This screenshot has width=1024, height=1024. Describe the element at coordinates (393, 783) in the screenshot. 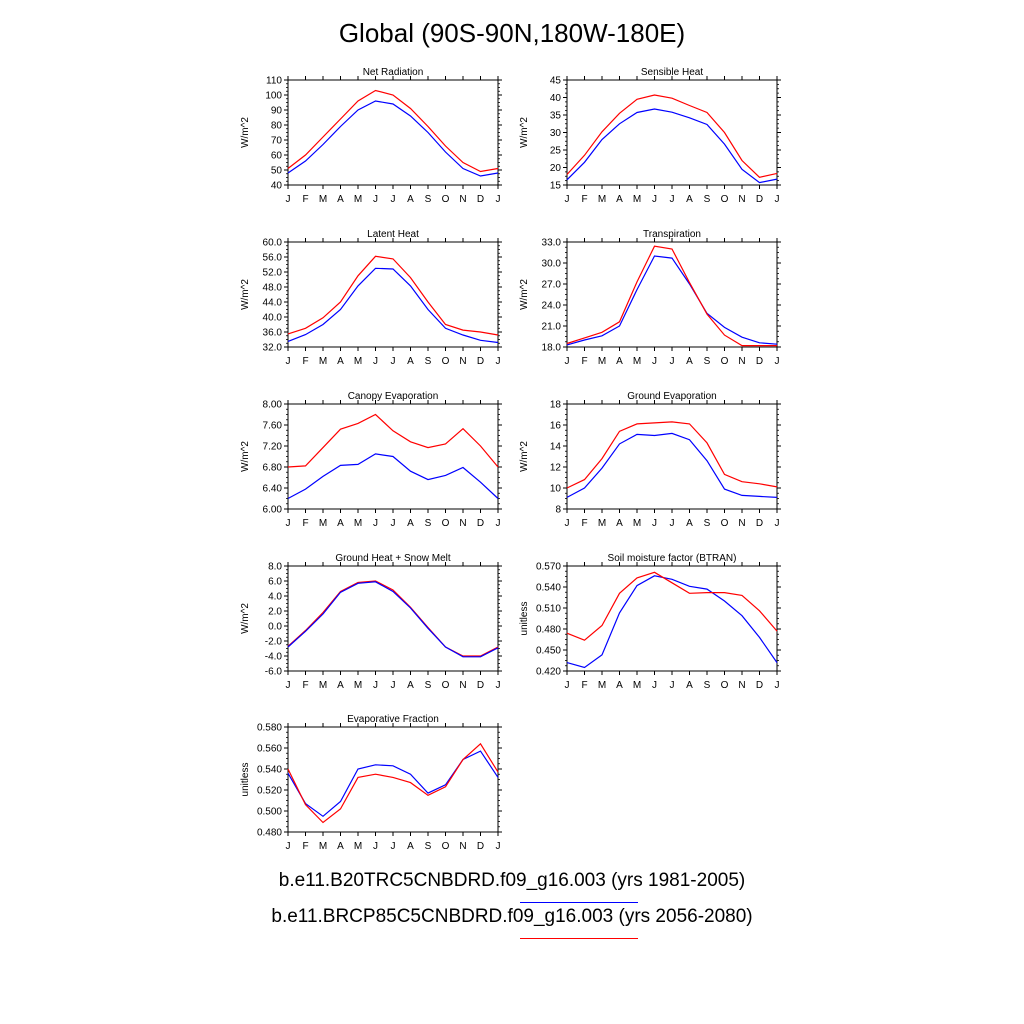

I see `series-line-evaporative-fraction-red` at that location.